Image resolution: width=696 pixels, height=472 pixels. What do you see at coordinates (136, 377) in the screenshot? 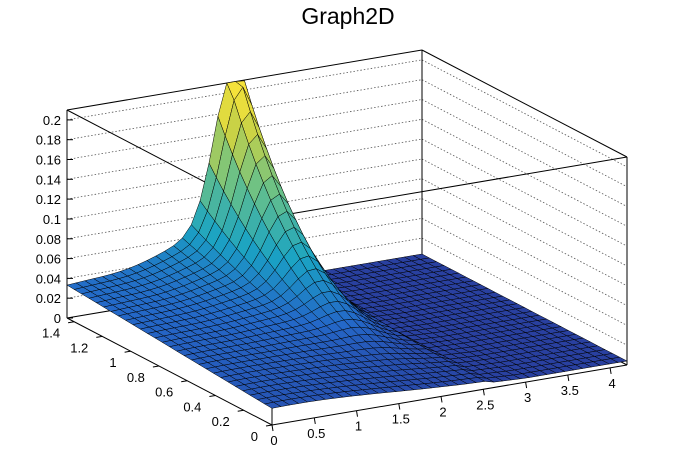
I see `y-tick-label: 0.8` at bounding box center [136, 377].